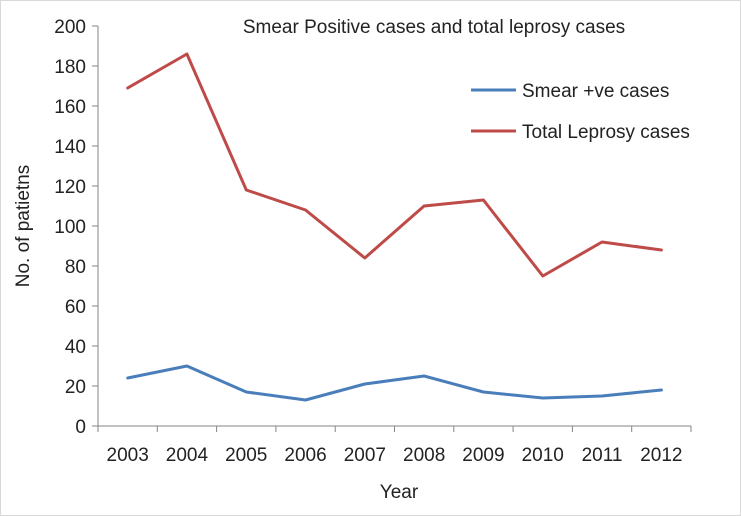 The image size is (741, 516). I want to click on y-tick-label: 140, so click(70, 147).